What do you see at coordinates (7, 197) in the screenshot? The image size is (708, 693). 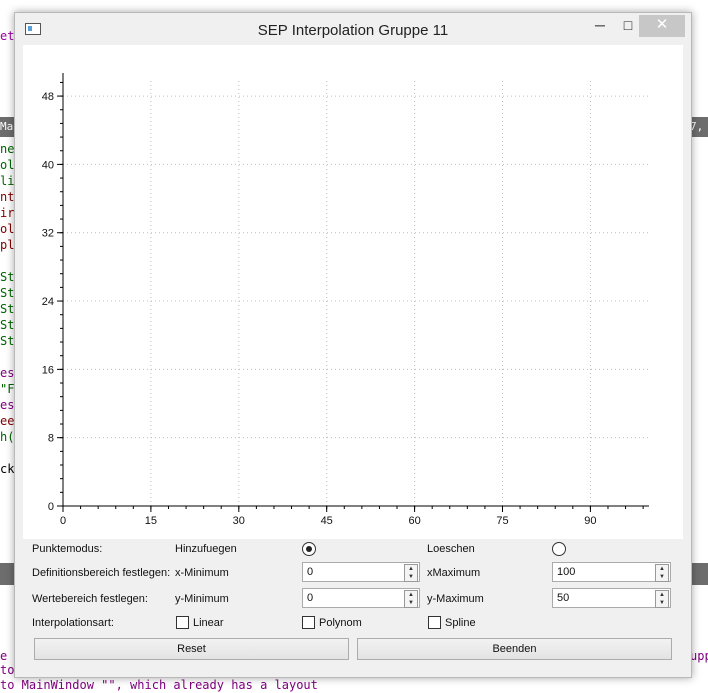 I see `code-line: nt` at bounding box center [7, 197].